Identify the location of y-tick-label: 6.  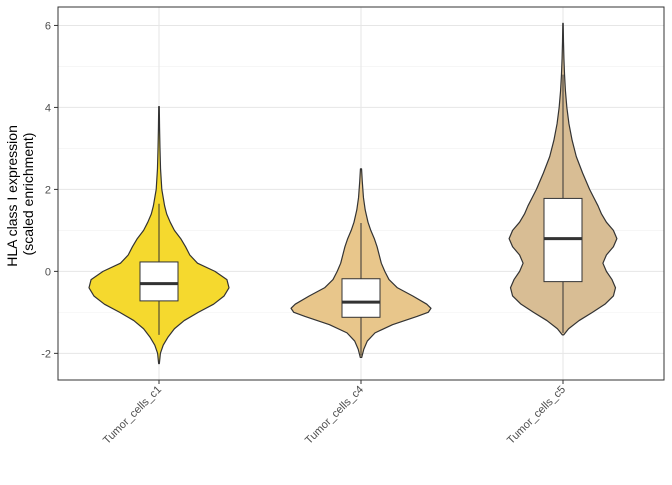
(48, 26).